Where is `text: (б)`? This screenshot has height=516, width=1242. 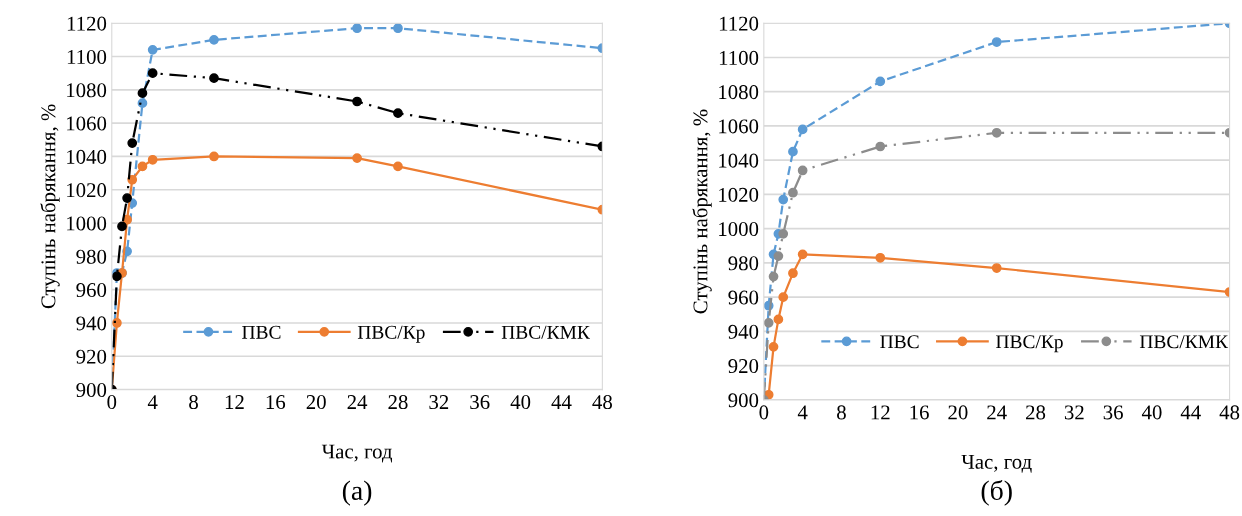 text: (б) is located at coordinates (996, 492).